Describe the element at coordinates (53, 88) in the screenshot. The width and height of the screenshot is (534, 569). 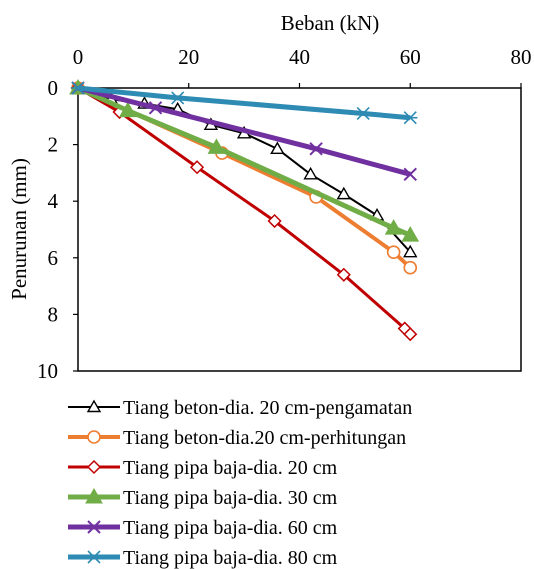
I see `y-tick-label: 0` at that location.